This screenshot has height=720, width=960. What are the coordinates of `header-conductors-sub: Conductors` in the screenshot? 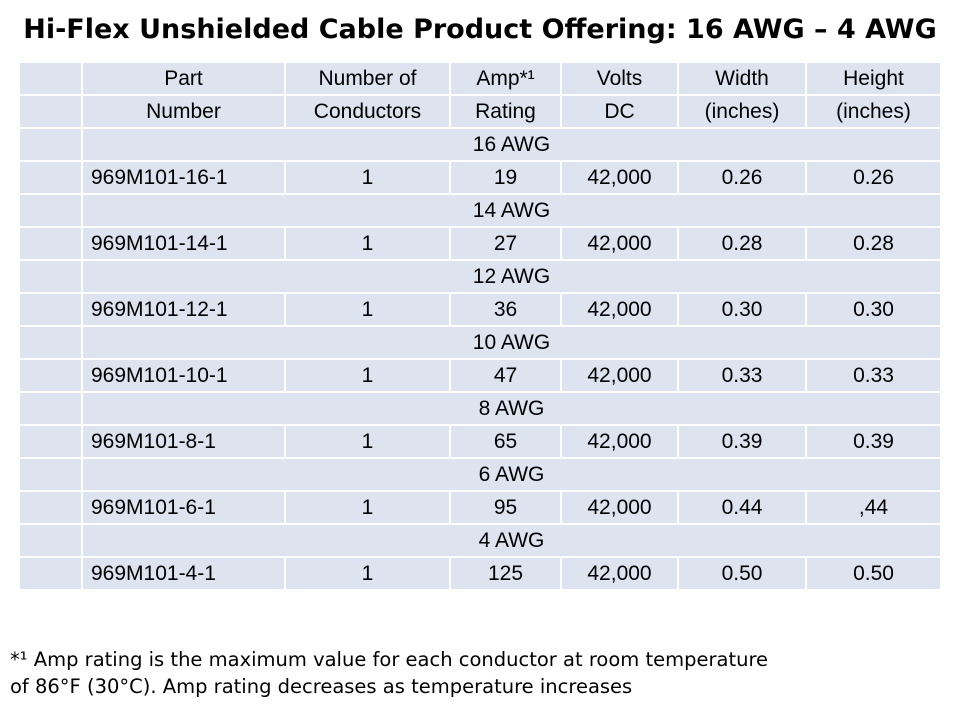 It's located at (367, 111).